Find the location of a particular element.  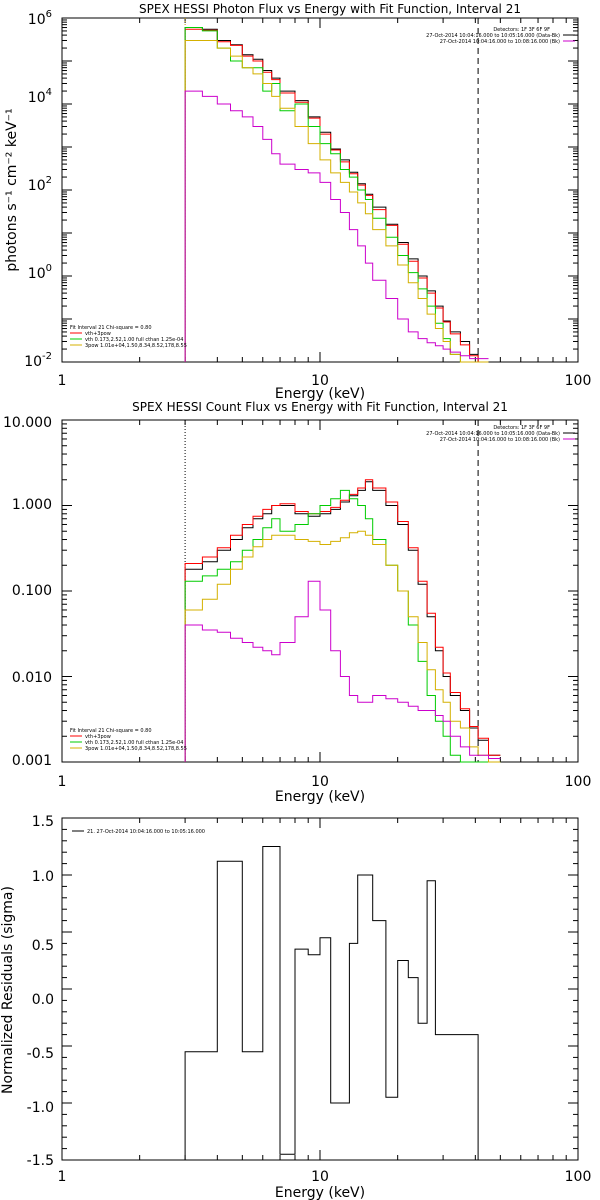

count-flux-x-tick-labels: 1 10 100 is located at coordinates (325, 782).